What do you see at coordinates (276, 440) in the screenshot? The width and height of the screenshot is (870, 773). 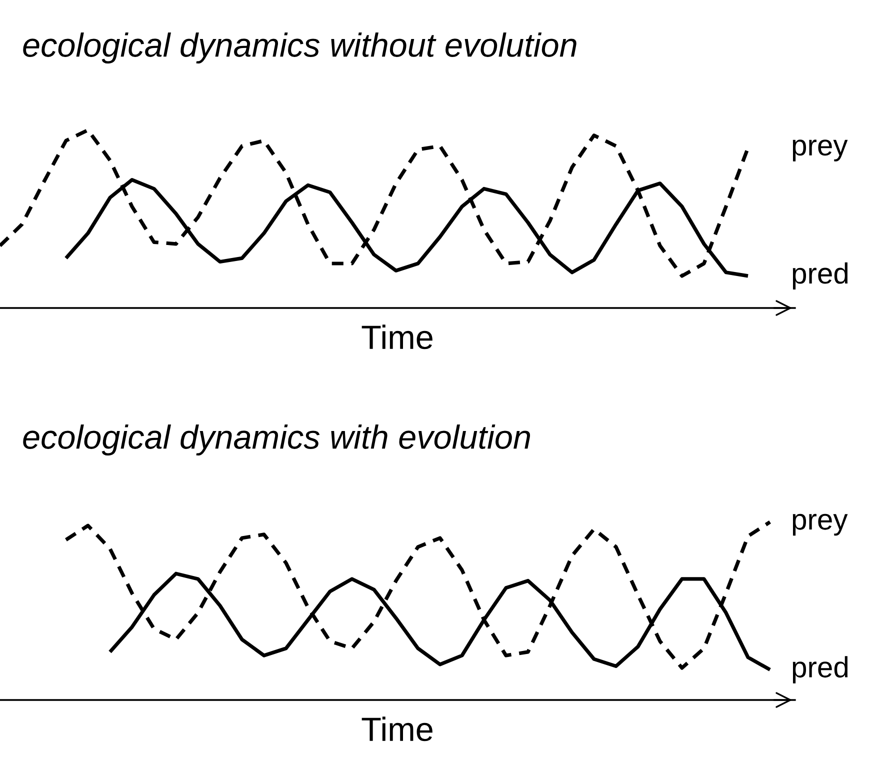 I see `chart-title: ecological dynamics with evolution` at bounding box center [276, 440].